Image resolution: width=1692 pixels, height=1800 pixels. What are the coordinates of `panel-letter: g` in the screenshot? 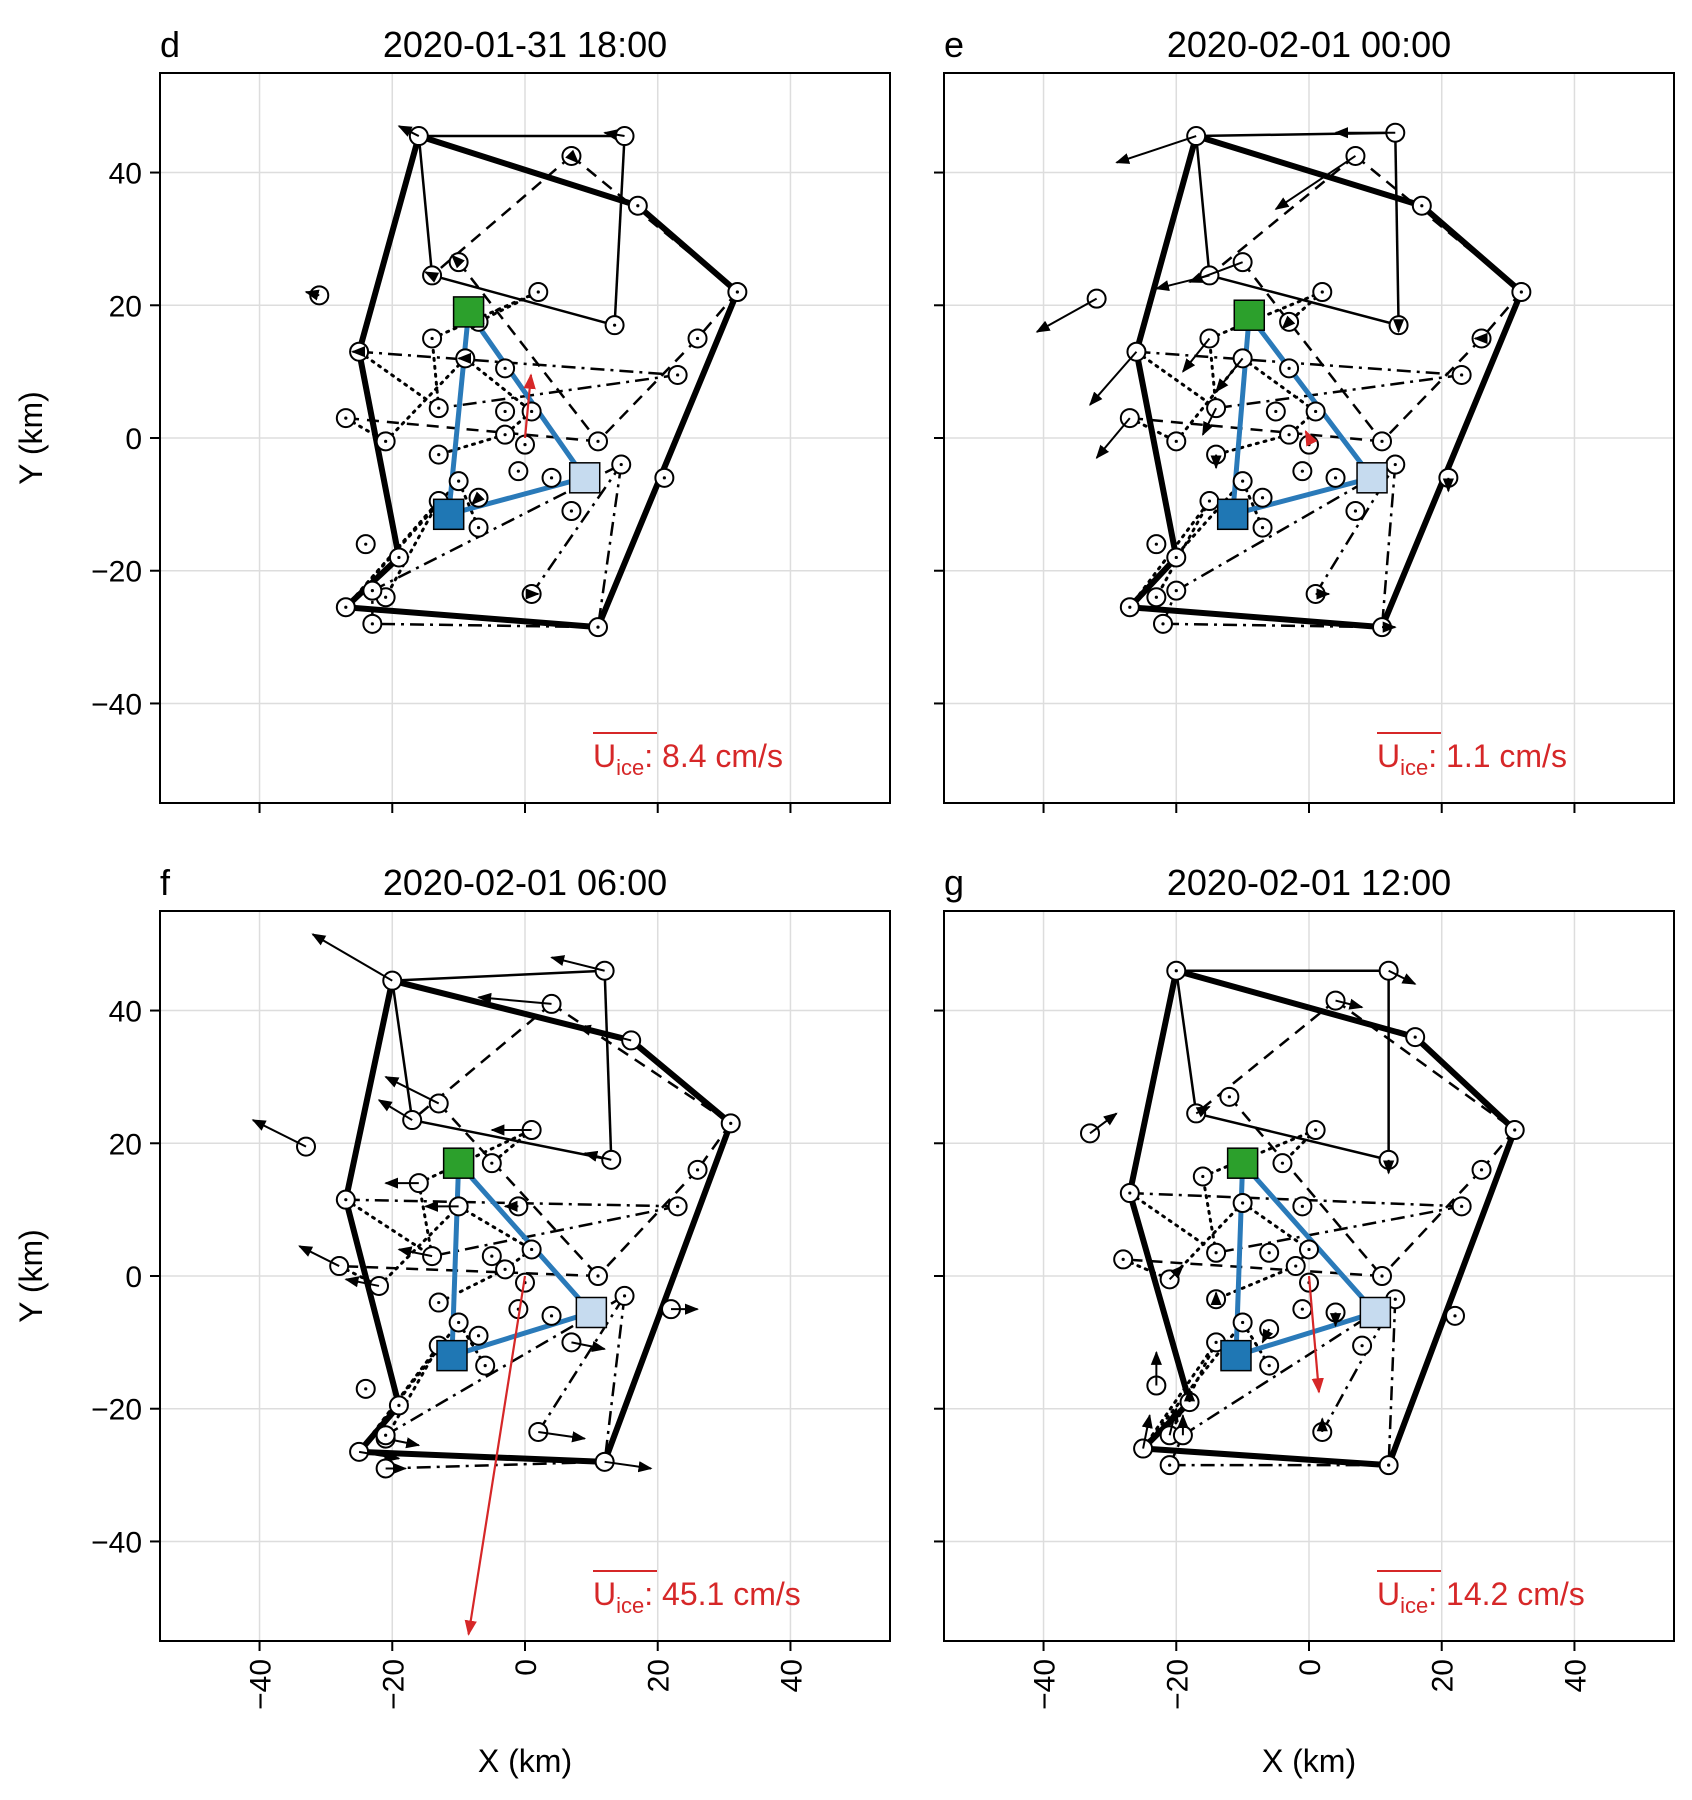 It's located at (954, 882).